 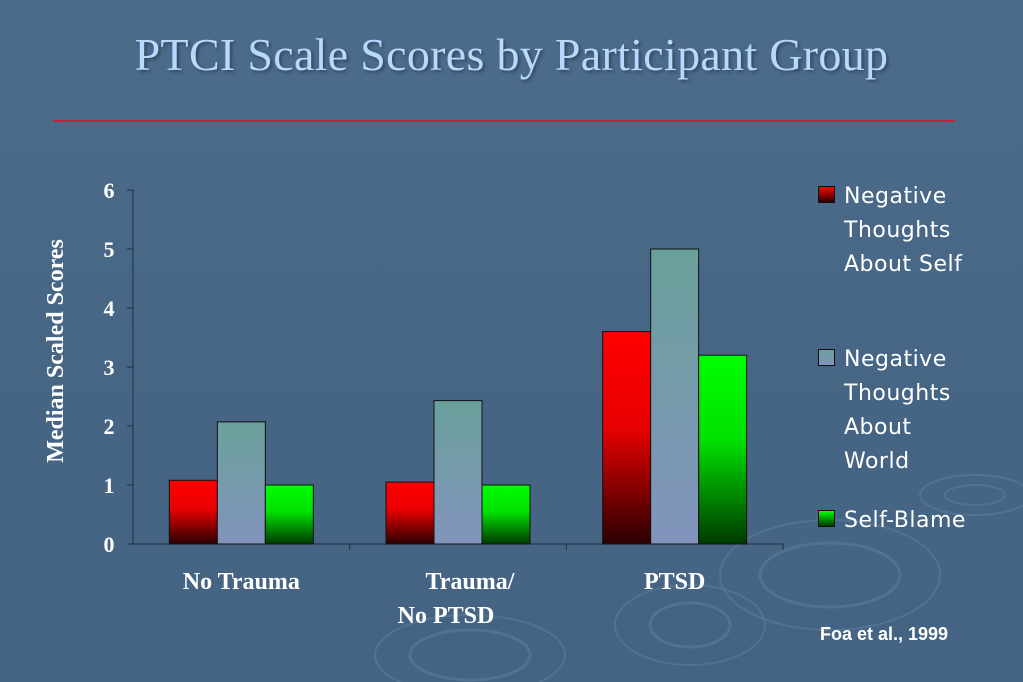 I want to click on title-underline, so click(x=504, y=121).